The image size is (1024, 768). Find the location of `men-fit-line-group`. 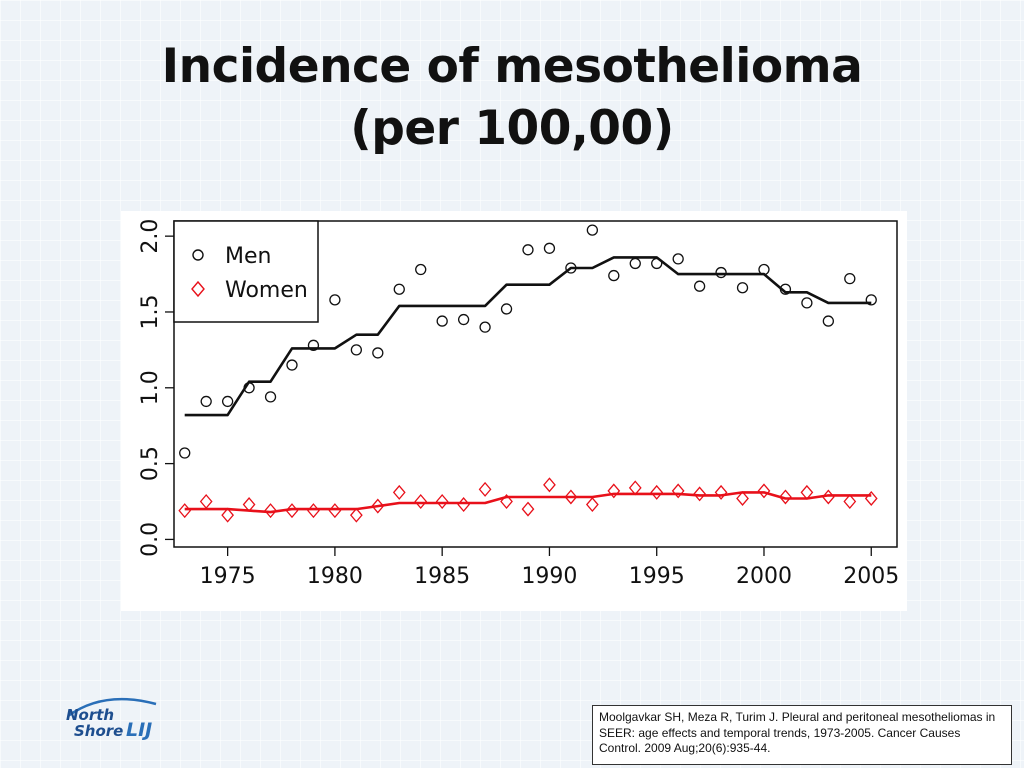

men-fit-line-group is located at coordinates (528, 336).